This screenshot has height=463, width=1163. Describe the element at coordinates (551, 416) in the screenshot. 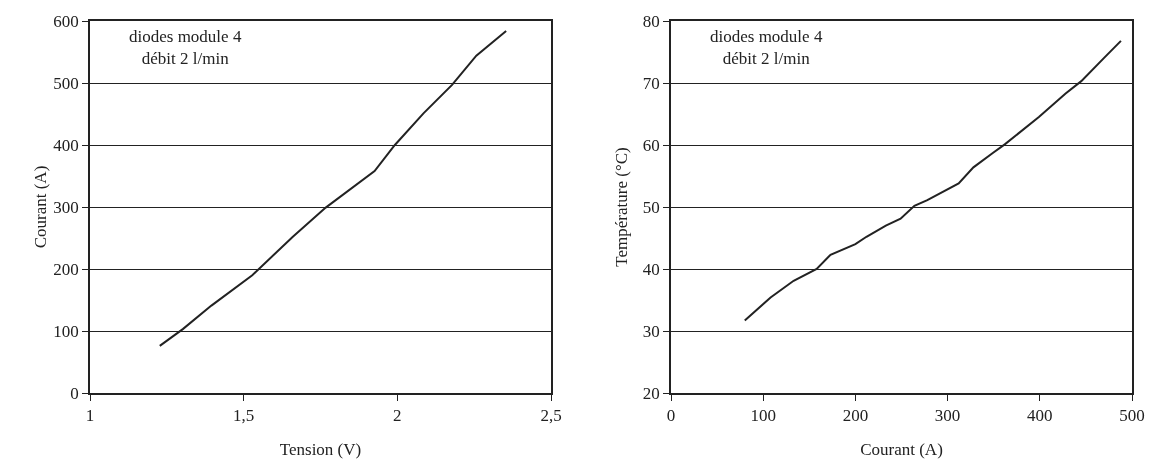

I see `x-tick-label: 2,5` at that location.